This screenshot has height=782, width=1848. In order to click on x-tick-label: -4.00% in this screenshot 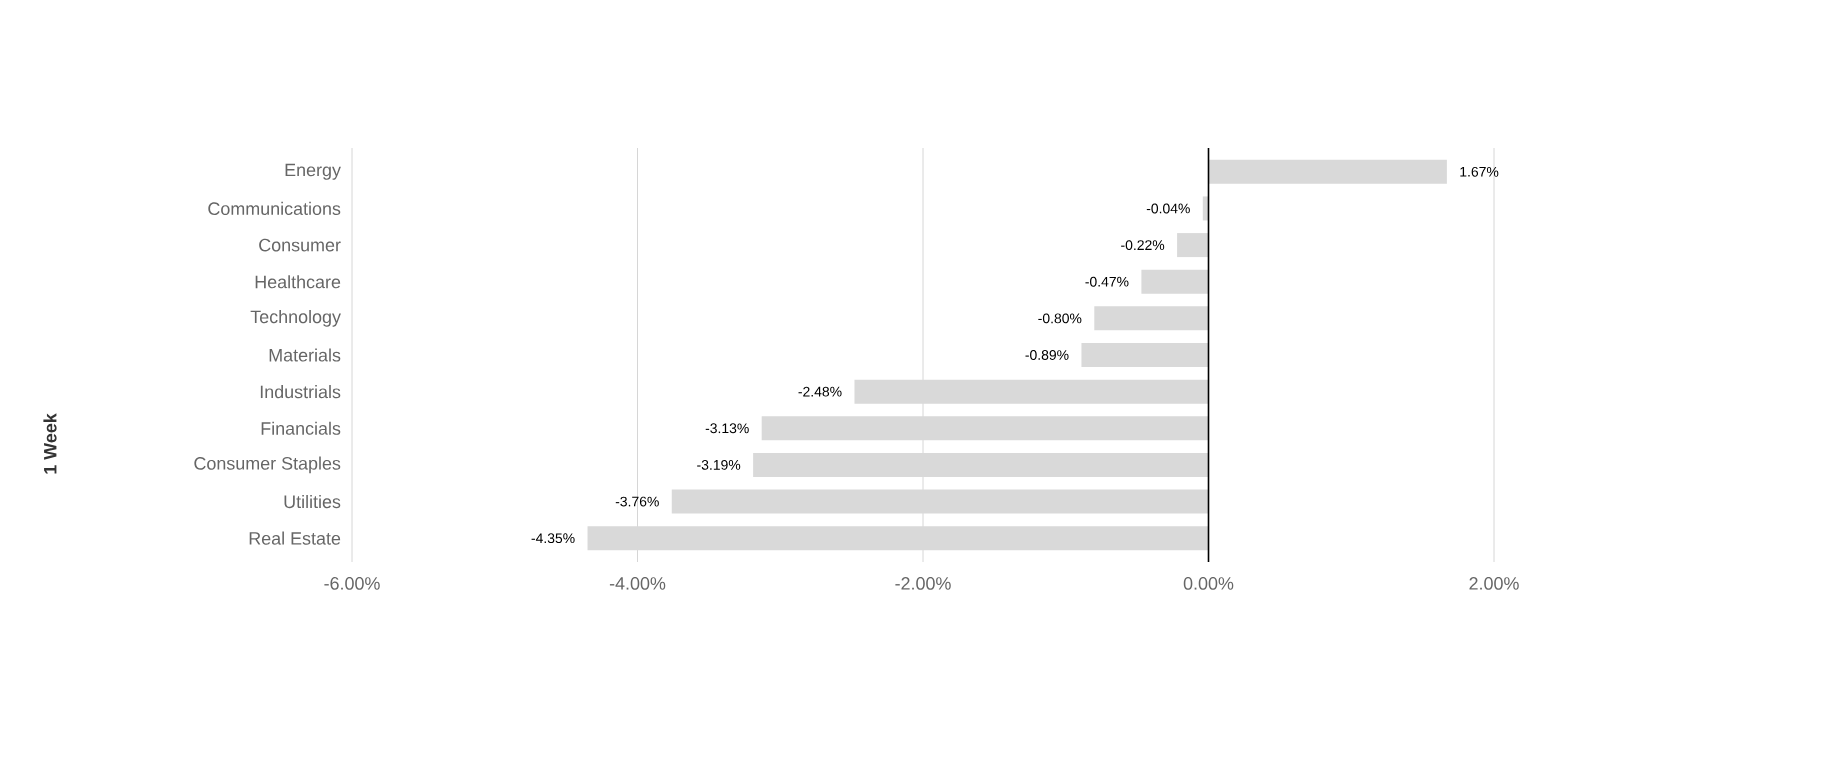, I will do `click(637, 583)`.